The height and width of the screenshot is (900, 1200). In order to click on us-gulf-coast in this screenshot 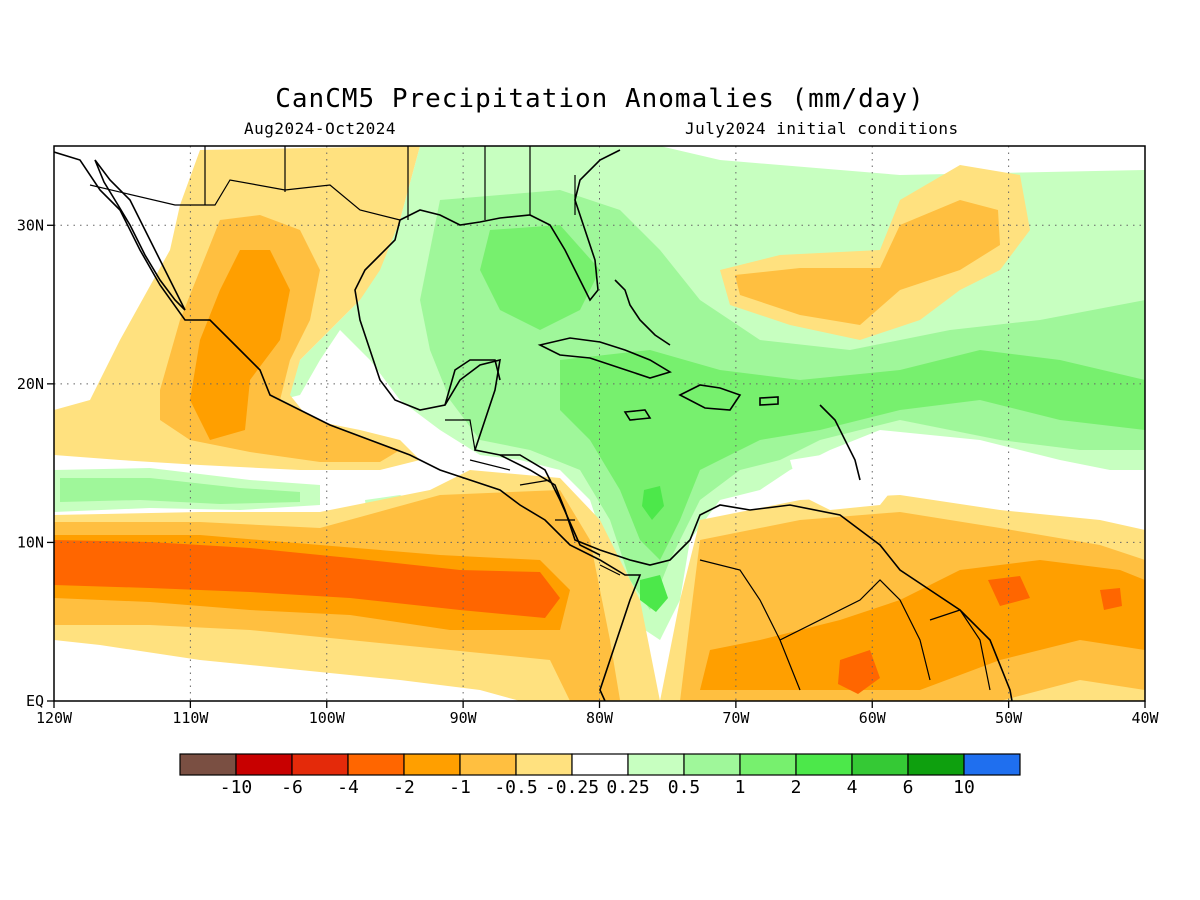, I will do `click(510, 225)`.